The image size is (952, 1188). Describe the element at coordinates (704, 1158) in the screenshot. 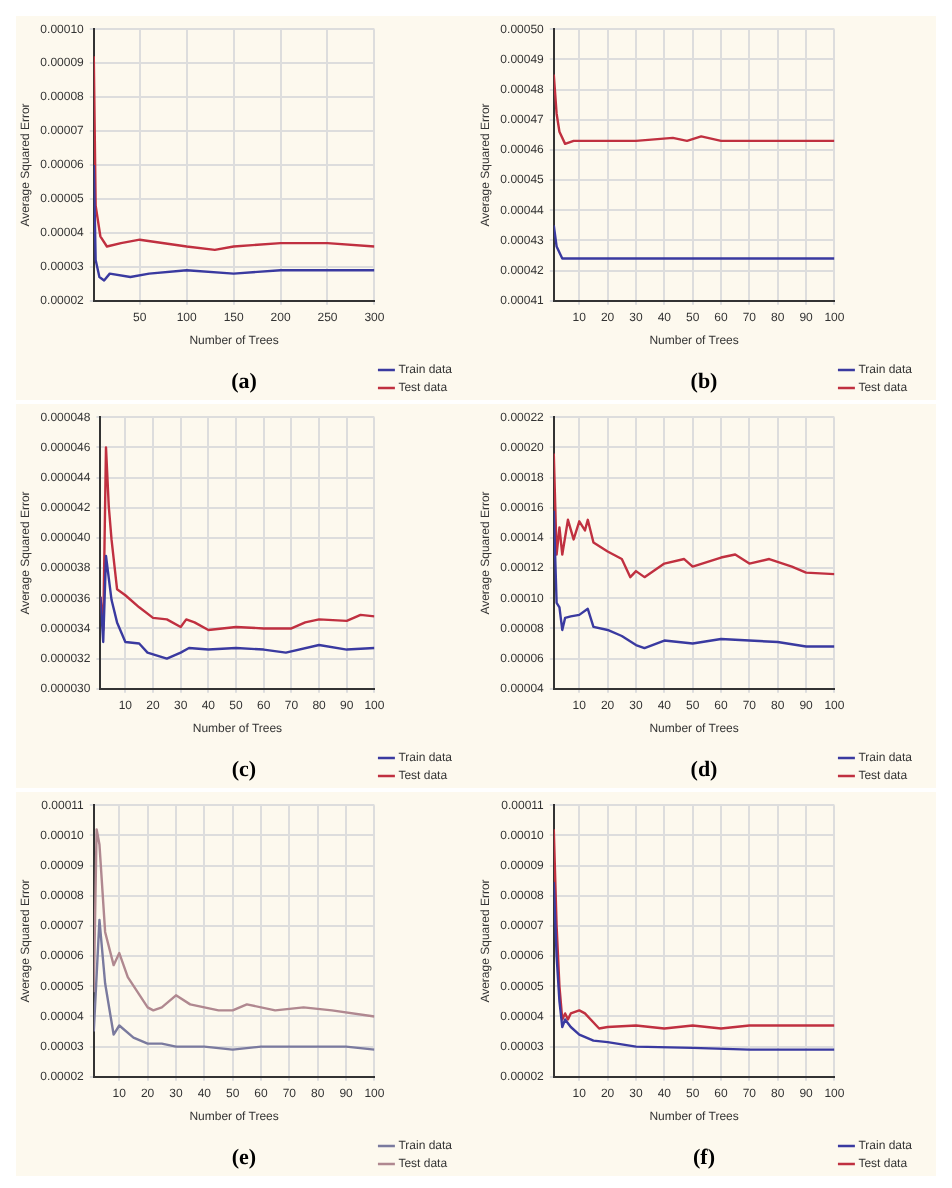

I see `text: (f)` at that location.